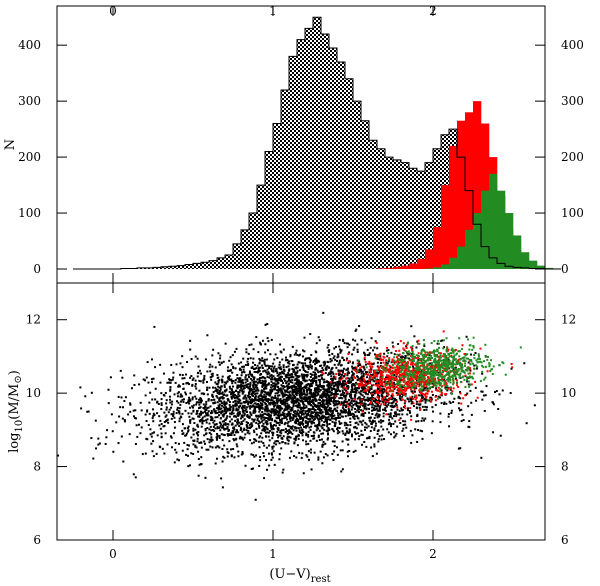  I want to click on hist-bar, so click(197, 266).